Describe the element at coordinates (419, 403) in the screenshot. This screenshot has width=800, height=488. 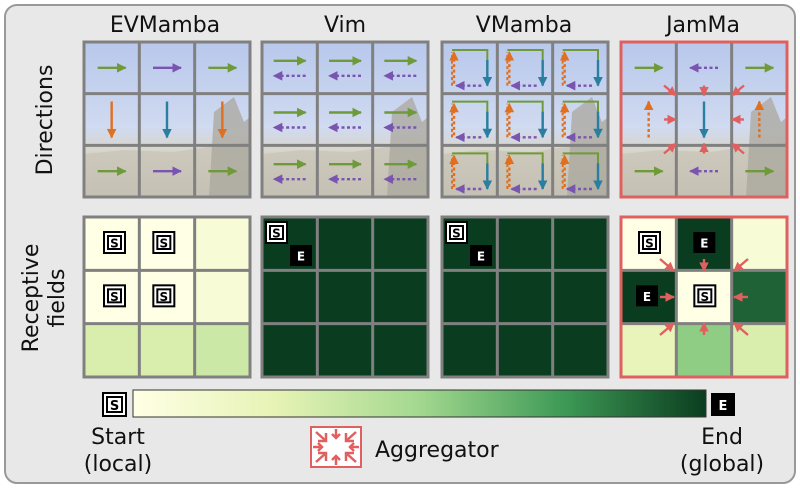
I see `colorbar` at that location.